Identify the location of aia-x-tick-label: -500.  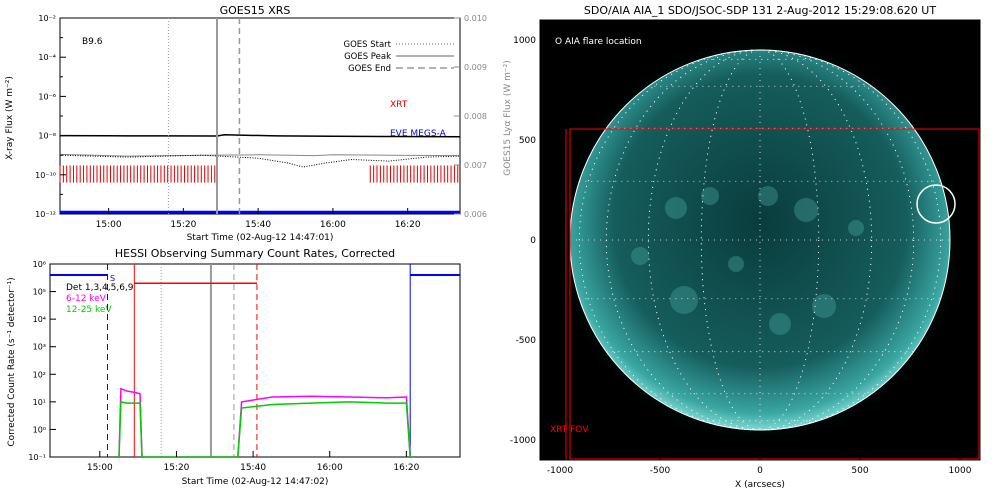
(660, 471).